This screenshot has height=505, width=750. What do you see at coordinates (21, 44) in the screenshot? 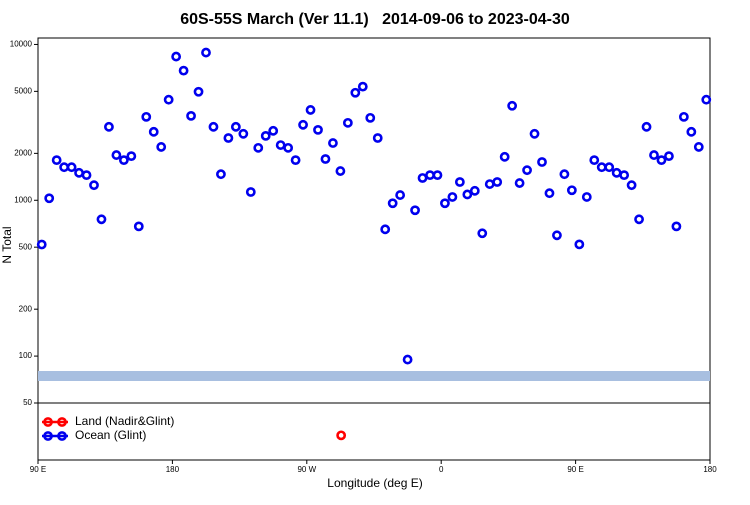
I see `y-tick-label: 10000` at bounding box center [21, 44].